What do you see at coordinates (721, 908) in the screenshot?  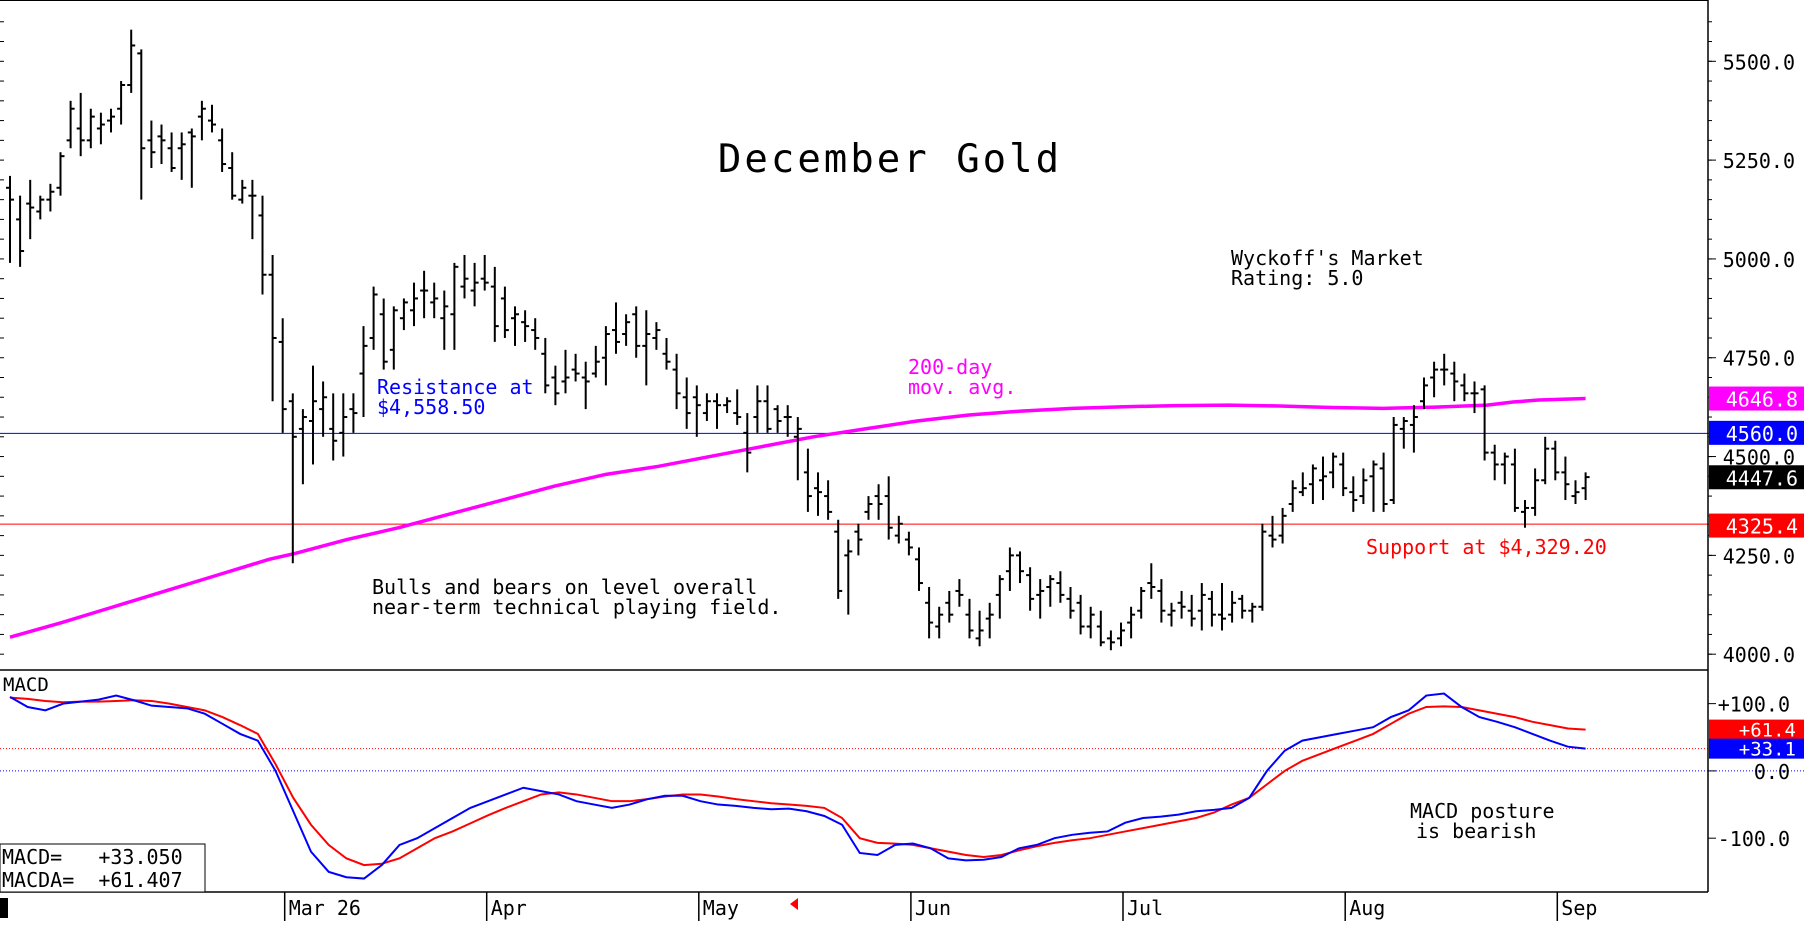 I see `x-tick-label: May` at bounding box center [721, 908].